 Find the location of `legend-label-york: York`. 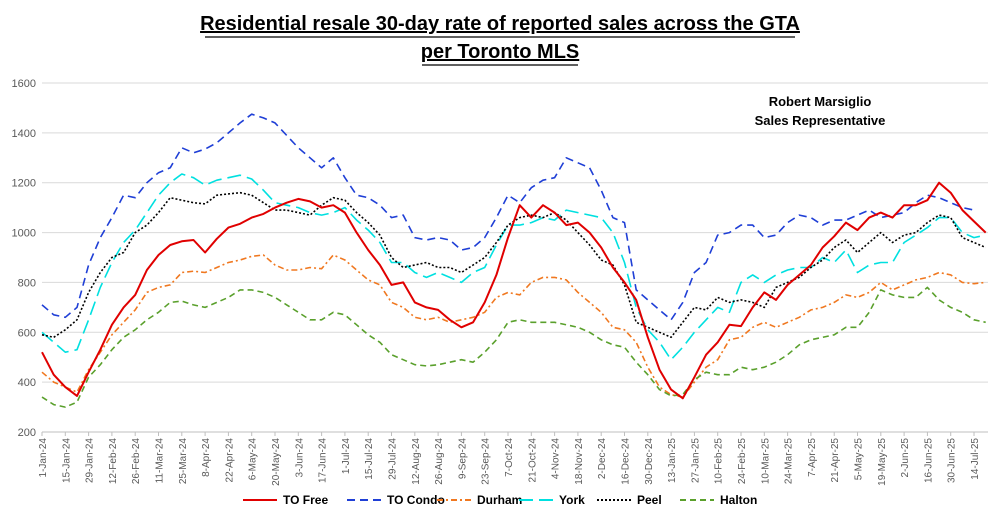

legend-label-york: York is located at coordinates (572, 500).